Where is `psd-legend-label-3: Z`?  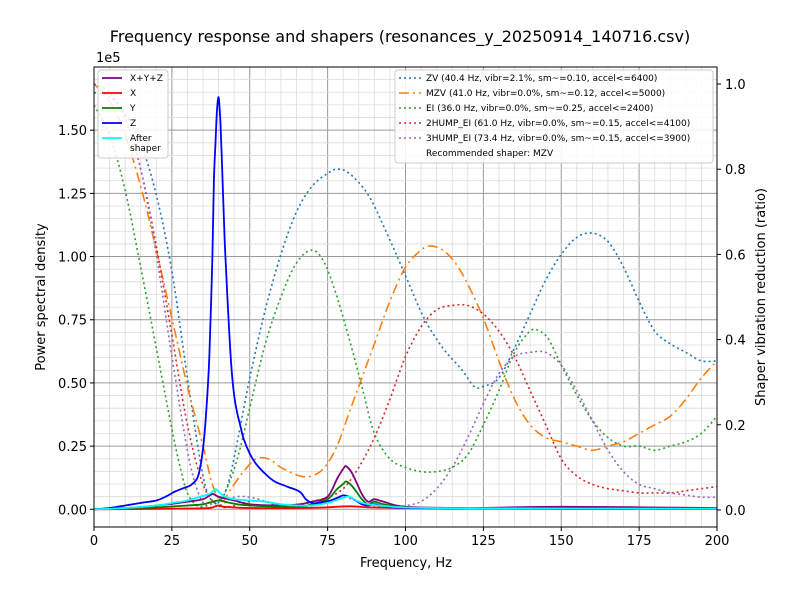
psd-legend-label-3: Z is located at coordinates (133, 124).